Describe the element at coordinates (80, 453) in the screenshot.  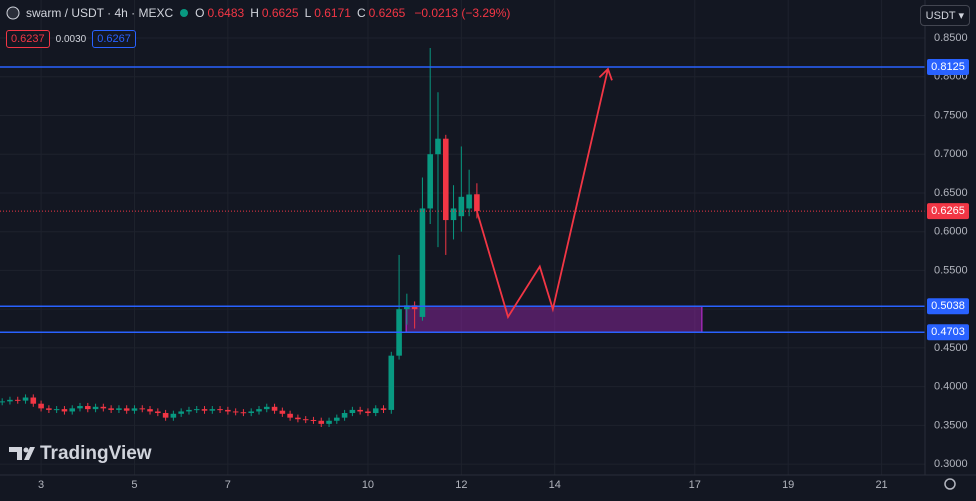
I see `logo: TradingView` at that location.